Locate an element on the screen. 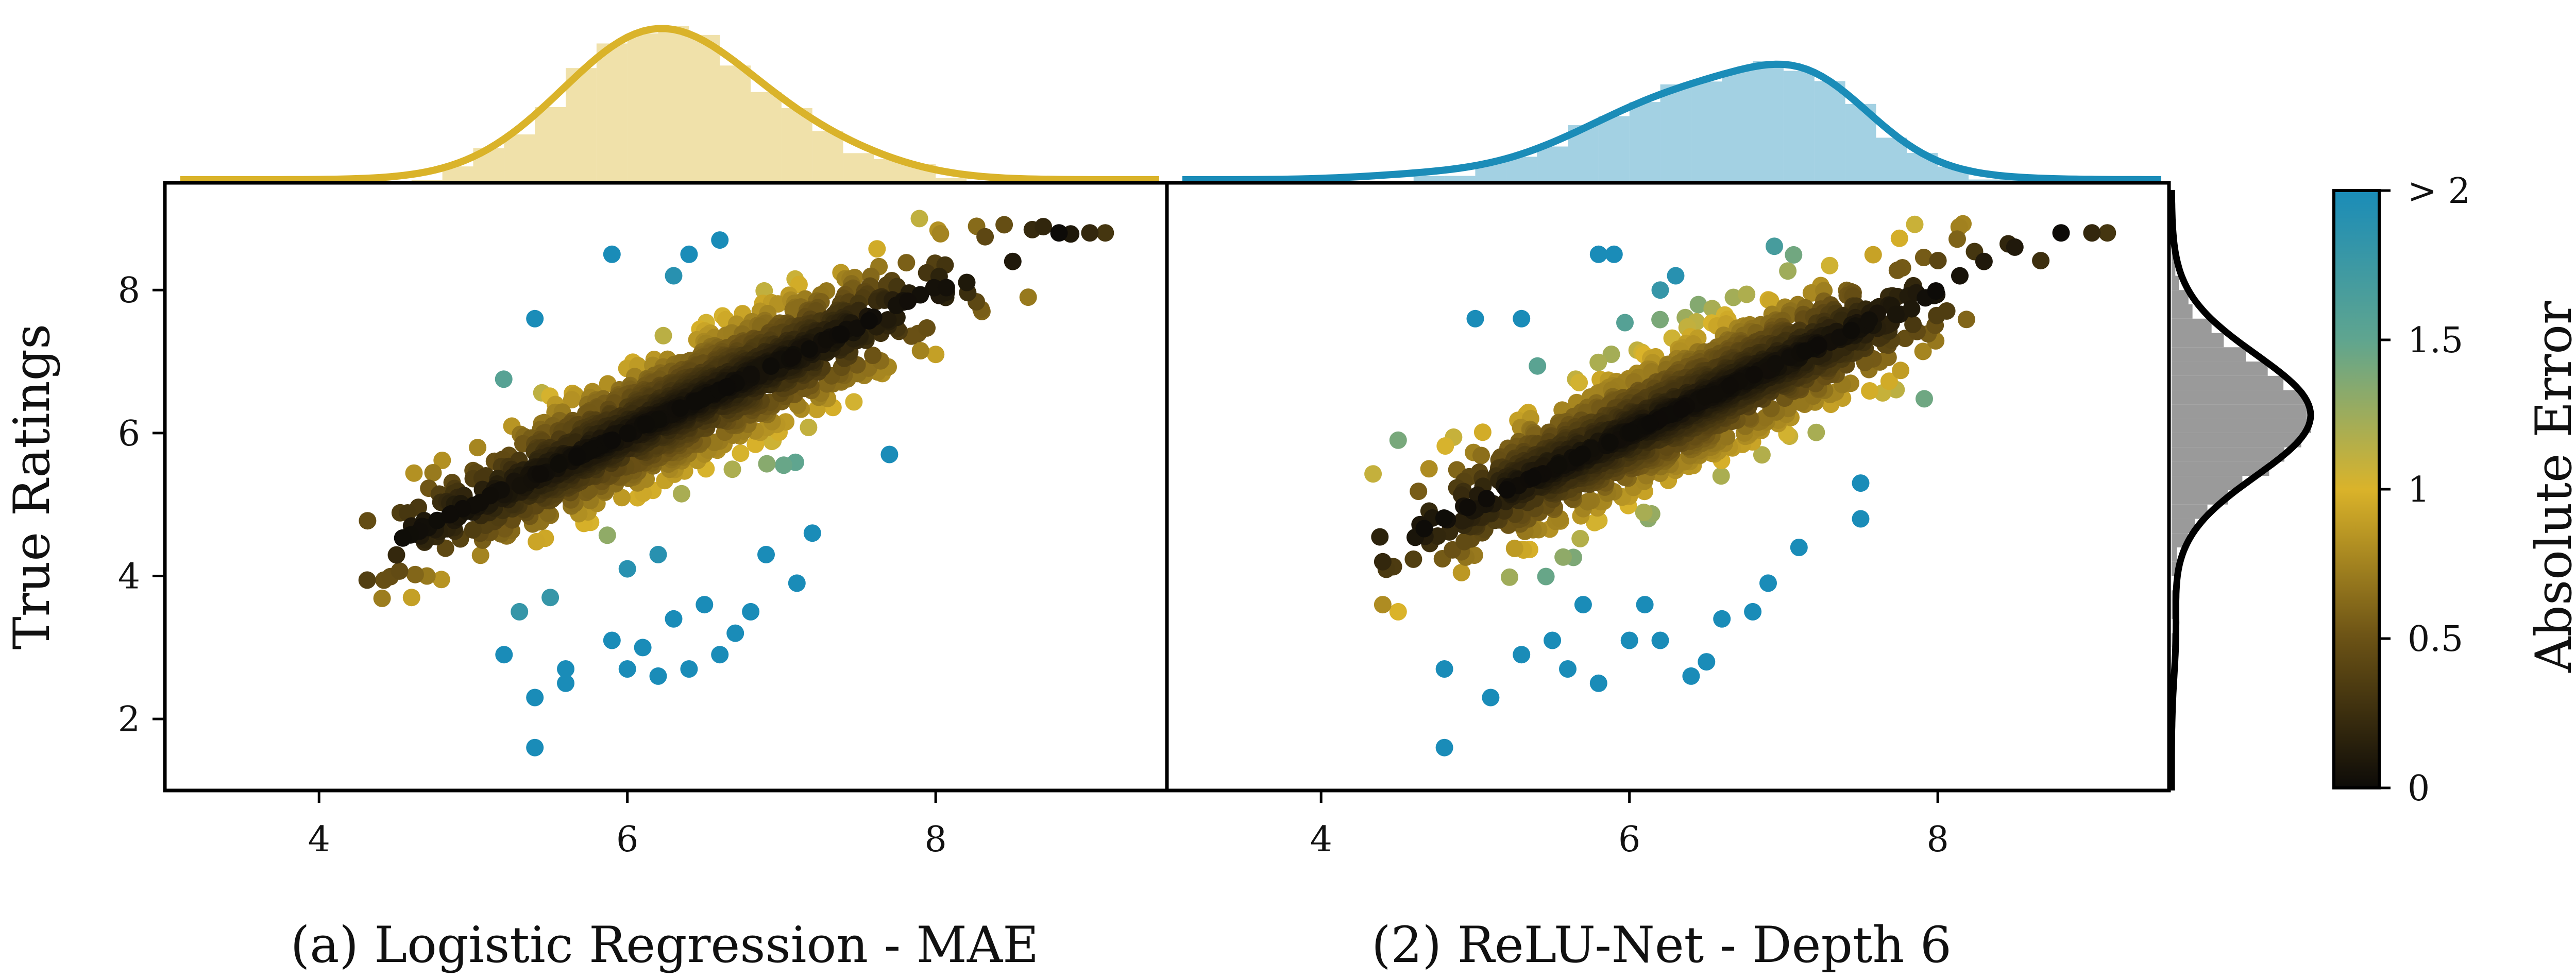  y-axis-title: True Ratings is located at coordinates (32, 487).